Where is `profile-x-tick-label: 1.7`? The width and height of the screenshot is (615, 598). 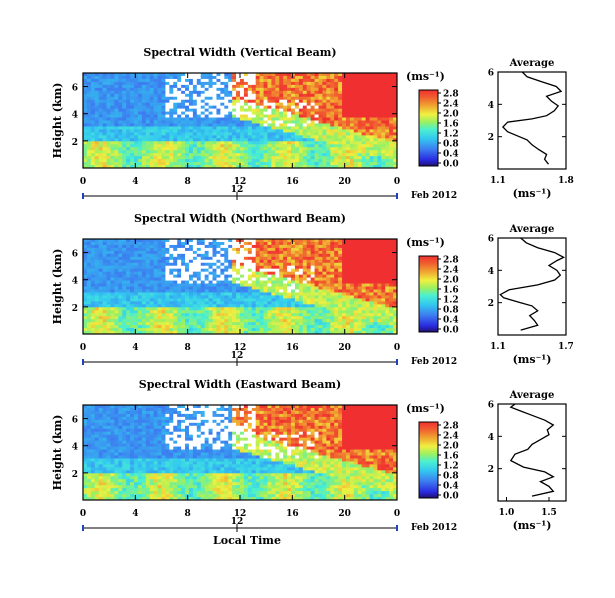 profile-x-tick-label: 1.7 is located at coordinates (566, 347).